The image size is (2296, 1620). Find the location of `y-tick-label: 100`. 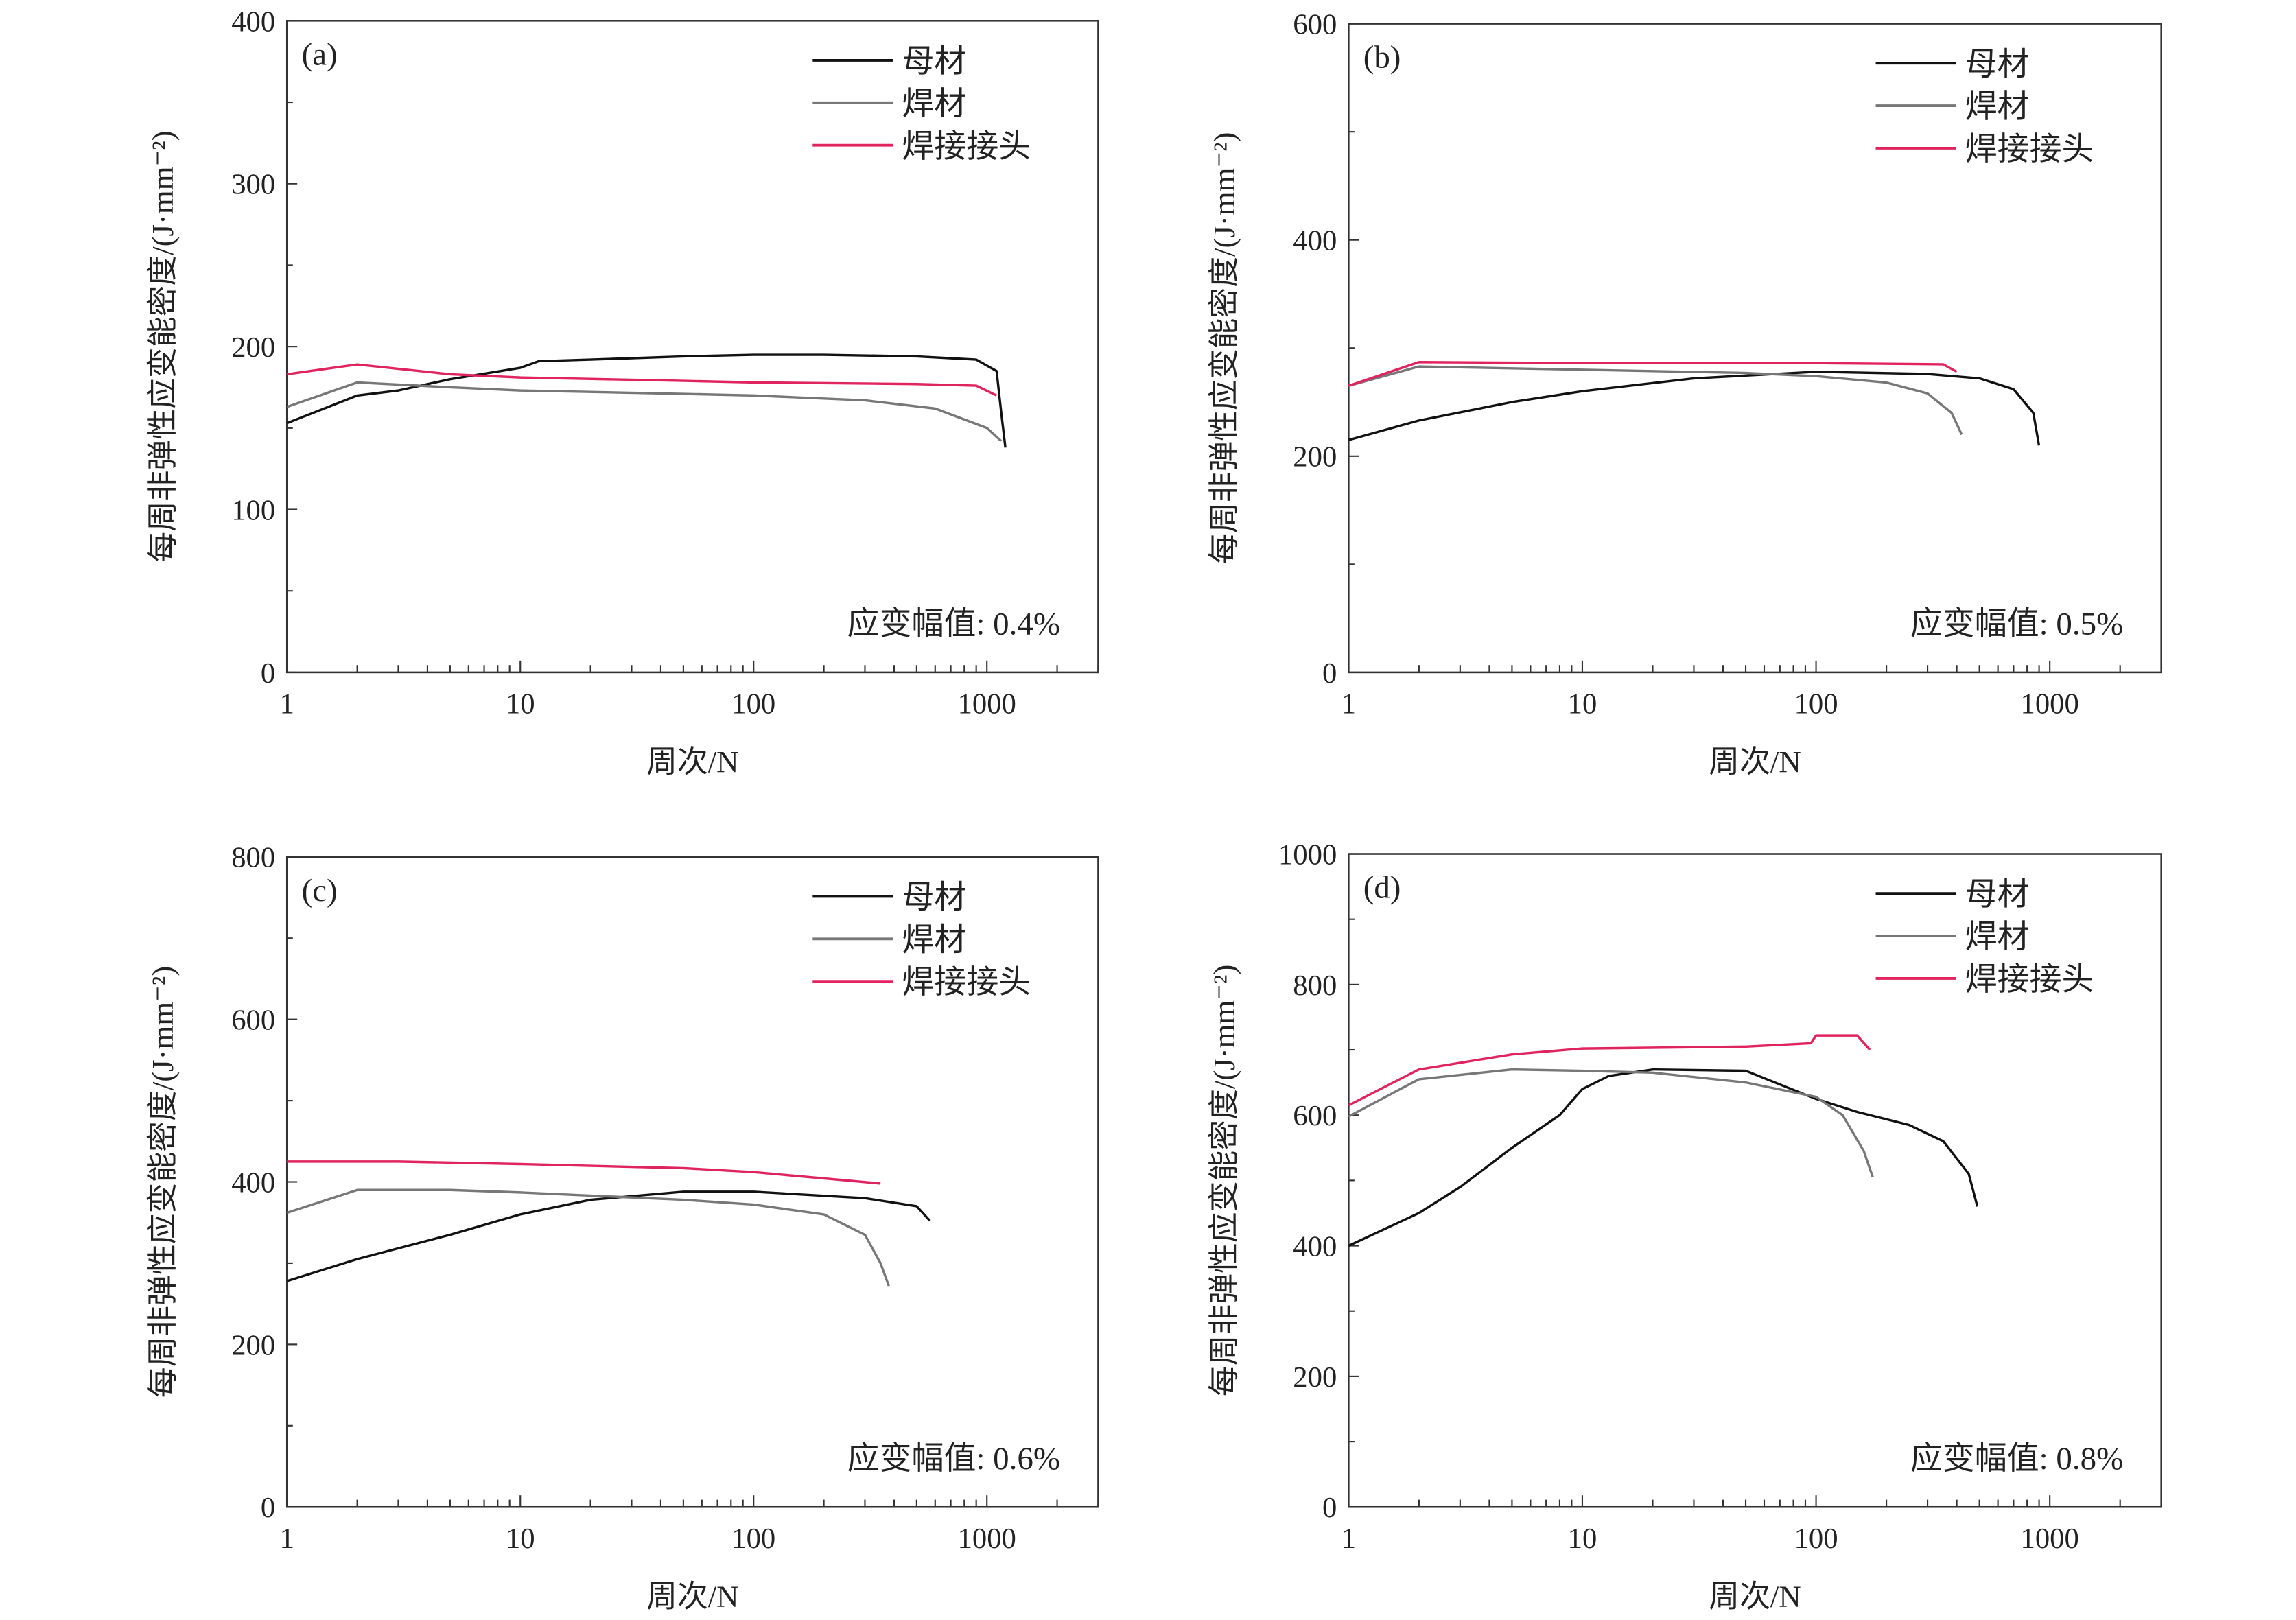

y-tick-label: 100 is located at coordinates (253, 510).